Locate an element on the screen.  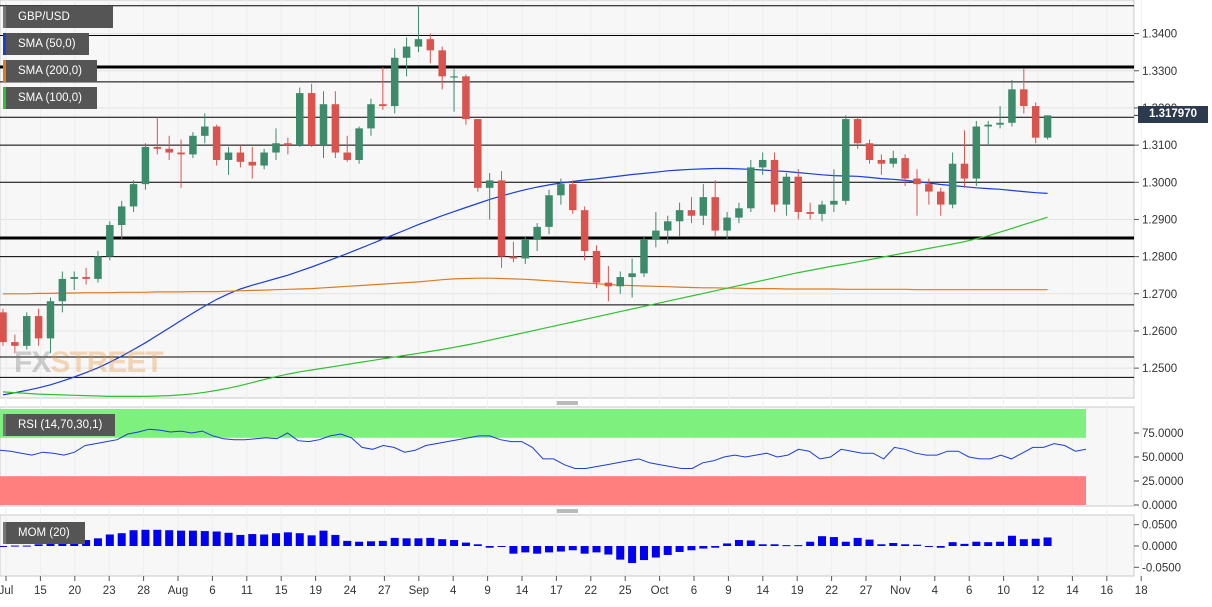
time-tick-label: 20 is located at coordinates (74, 591).